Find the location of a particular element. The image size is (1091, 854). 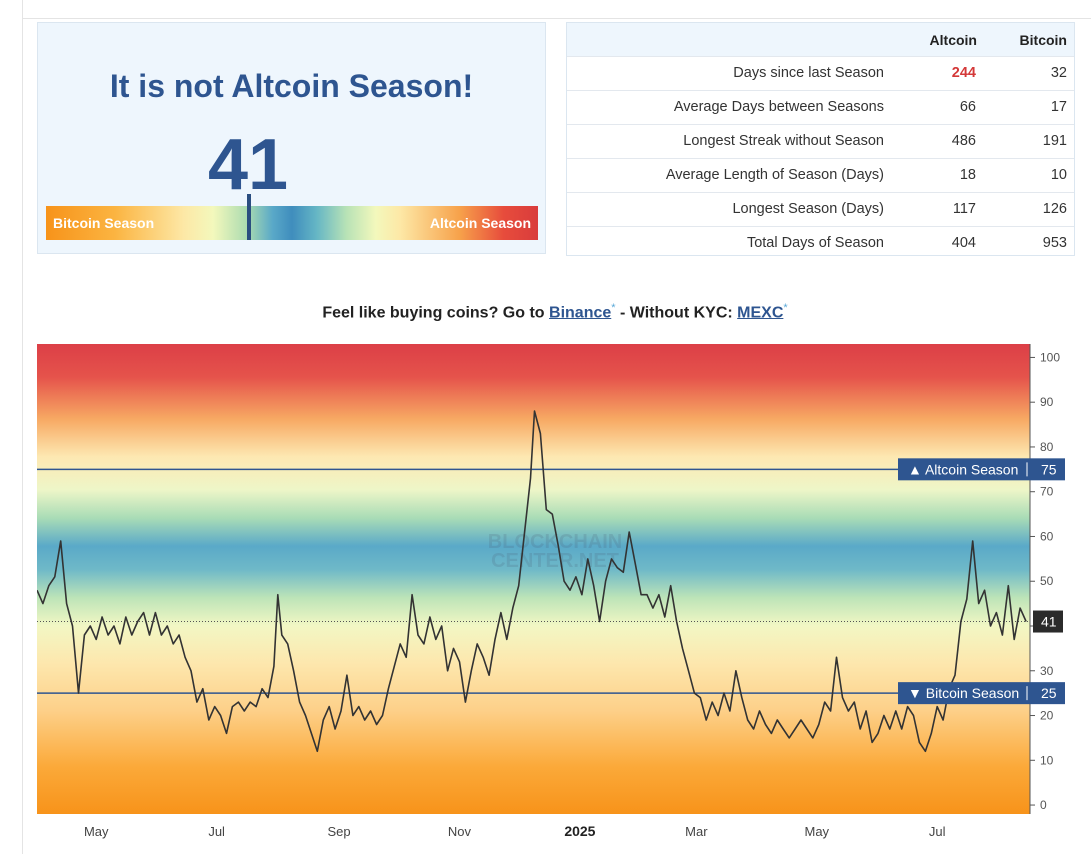

table-row: Longest Season (Days) 117 126 is located at coordinates (820, 209).